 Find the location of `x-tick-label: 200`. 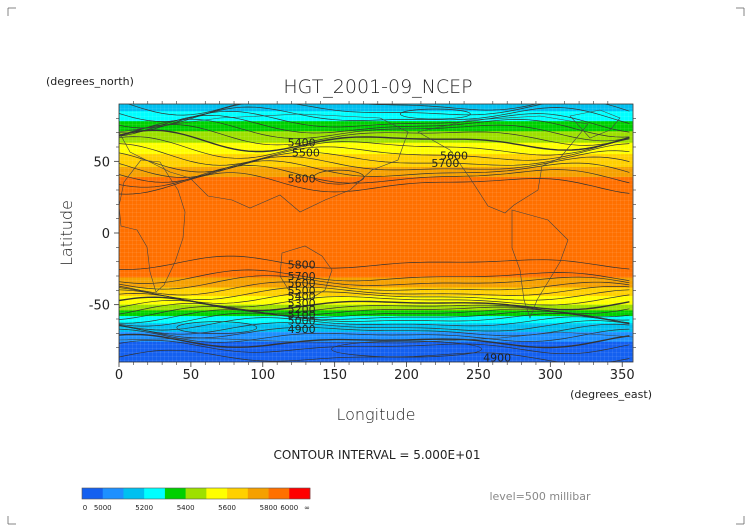

x-tick-label: 200 is located at coordinates (406, 375).